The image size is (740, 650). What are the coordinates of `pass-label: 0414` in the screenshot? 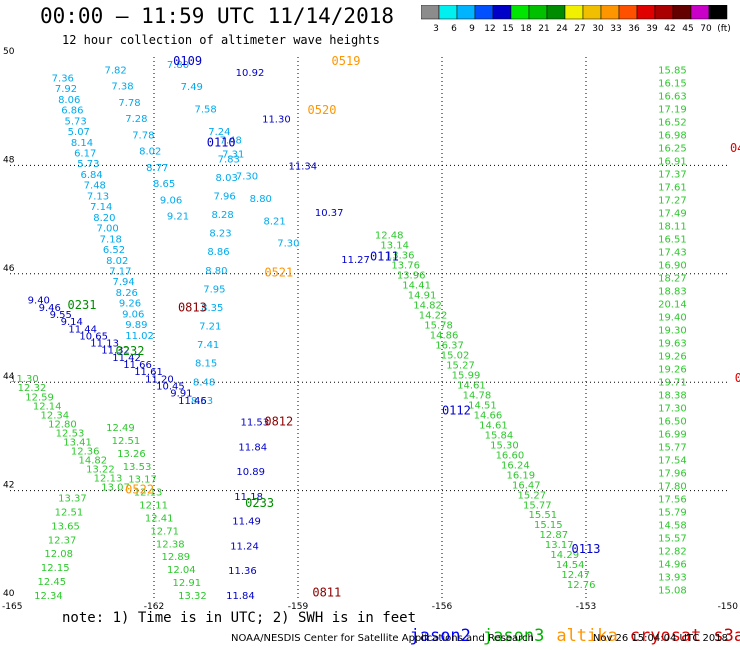 It's located at (737, 378).